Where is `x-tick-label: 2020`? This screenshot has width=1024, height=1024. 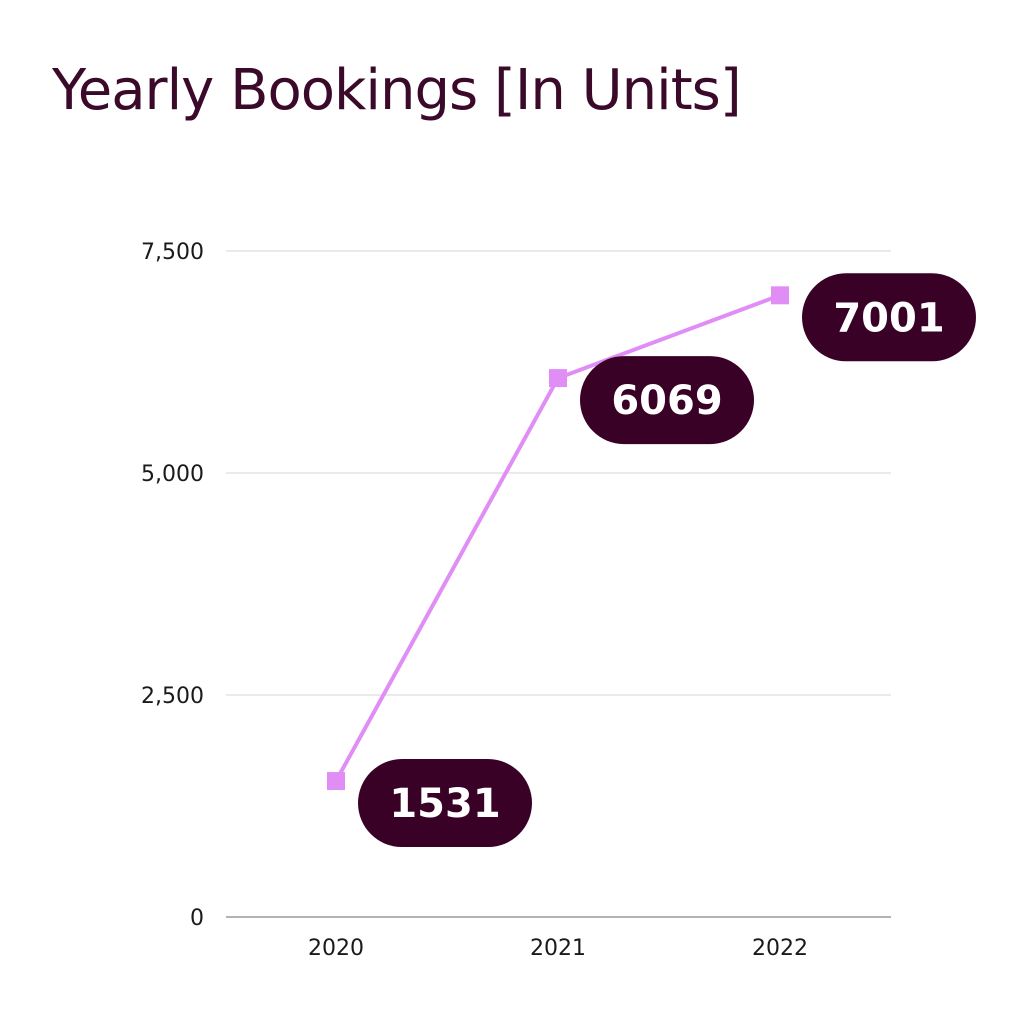
x-tick-label: 2020 is located at coordinates (336, 948).